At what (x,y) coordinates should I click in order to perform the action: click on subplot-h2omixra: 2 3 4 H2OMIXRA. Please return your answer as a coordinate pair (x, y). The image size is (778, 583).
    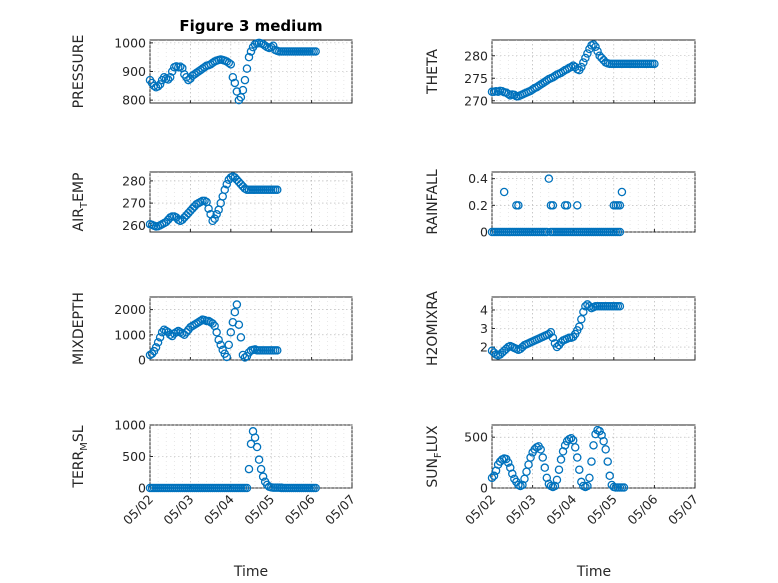
    Looking at the image, I should click on (560, 328).